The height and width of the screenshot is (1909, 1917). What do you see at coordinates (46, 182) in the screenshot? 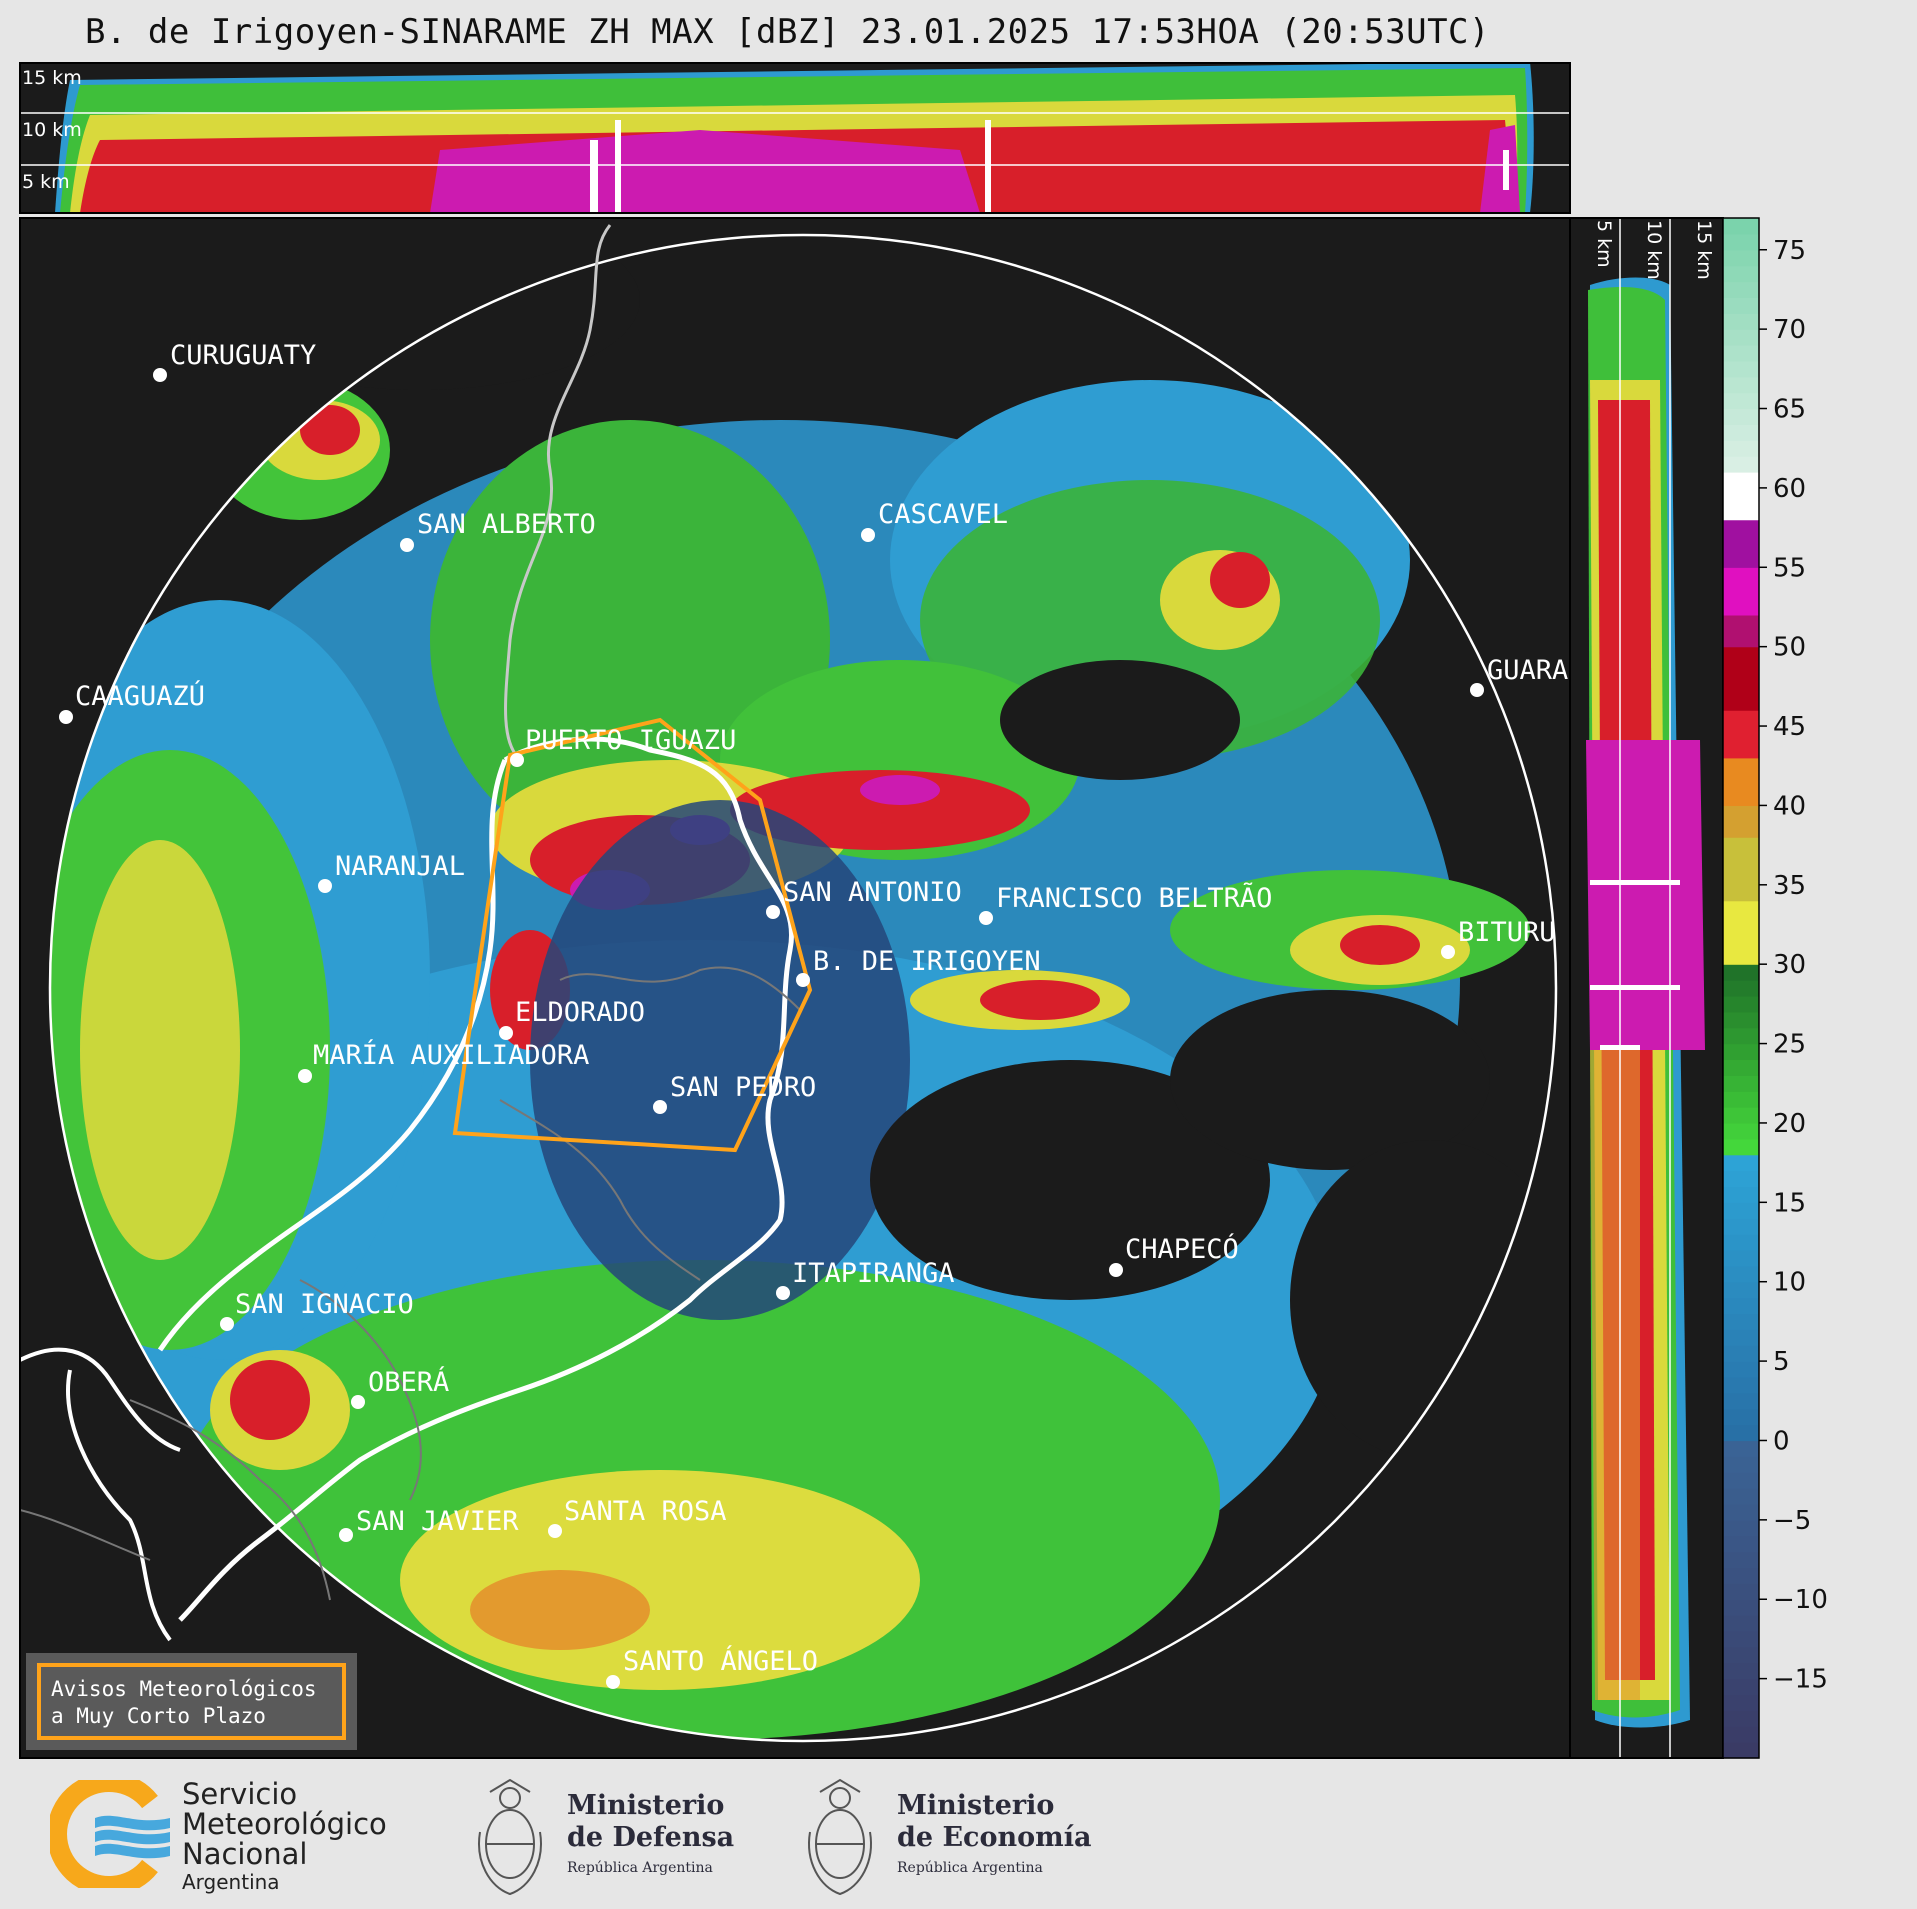
I see `top-panel-5km-label: 5 km` at bounding box center [46, 182].